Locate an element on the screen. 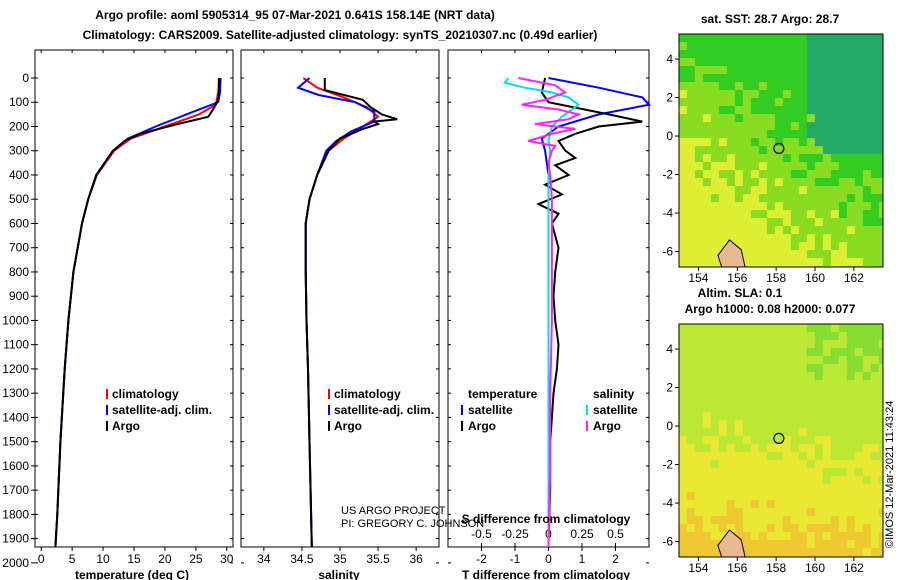  legend-clim-text: climatology is located at coordinates (145, 394).